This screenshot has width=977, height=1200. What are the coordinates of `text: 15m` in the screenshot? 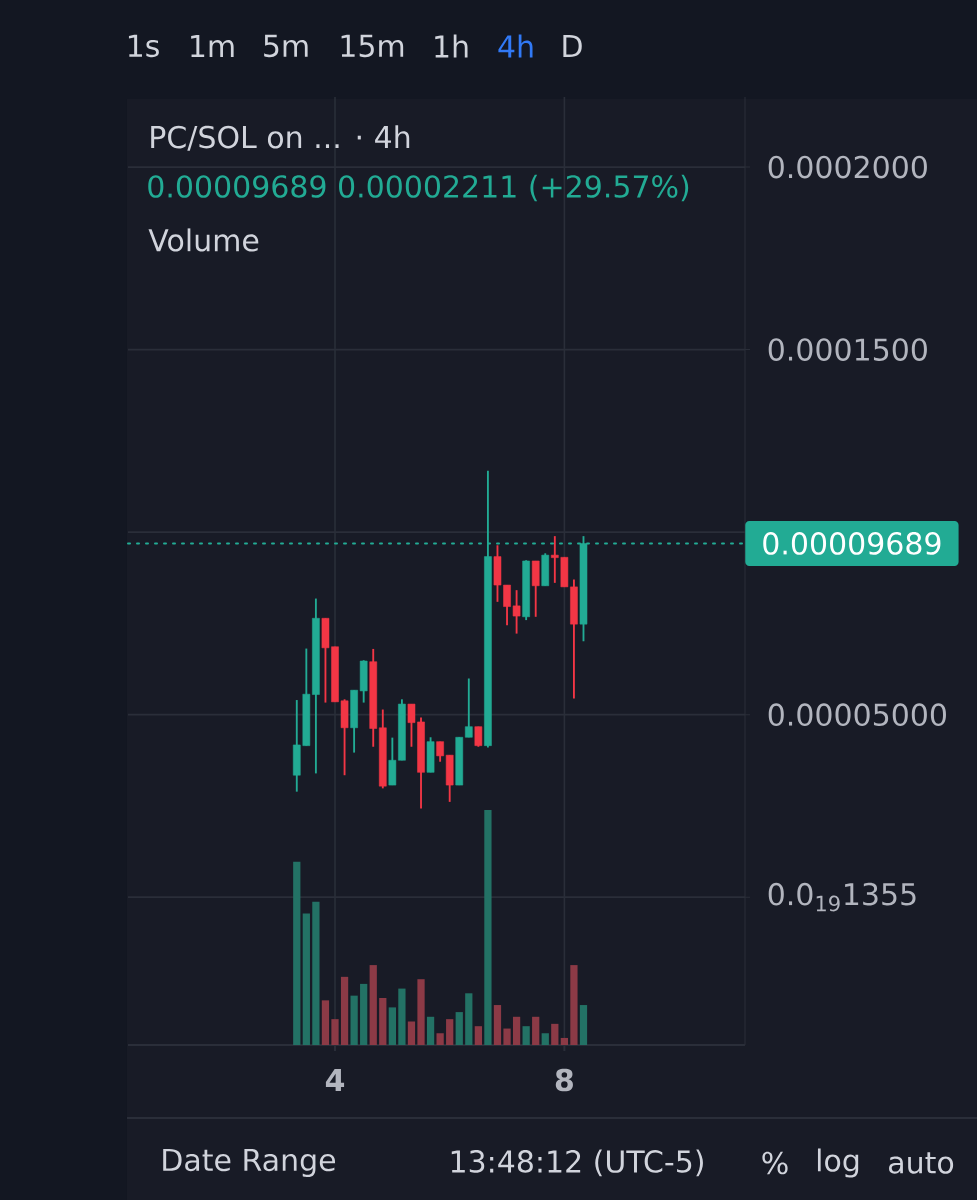 It's located at (372, 46).